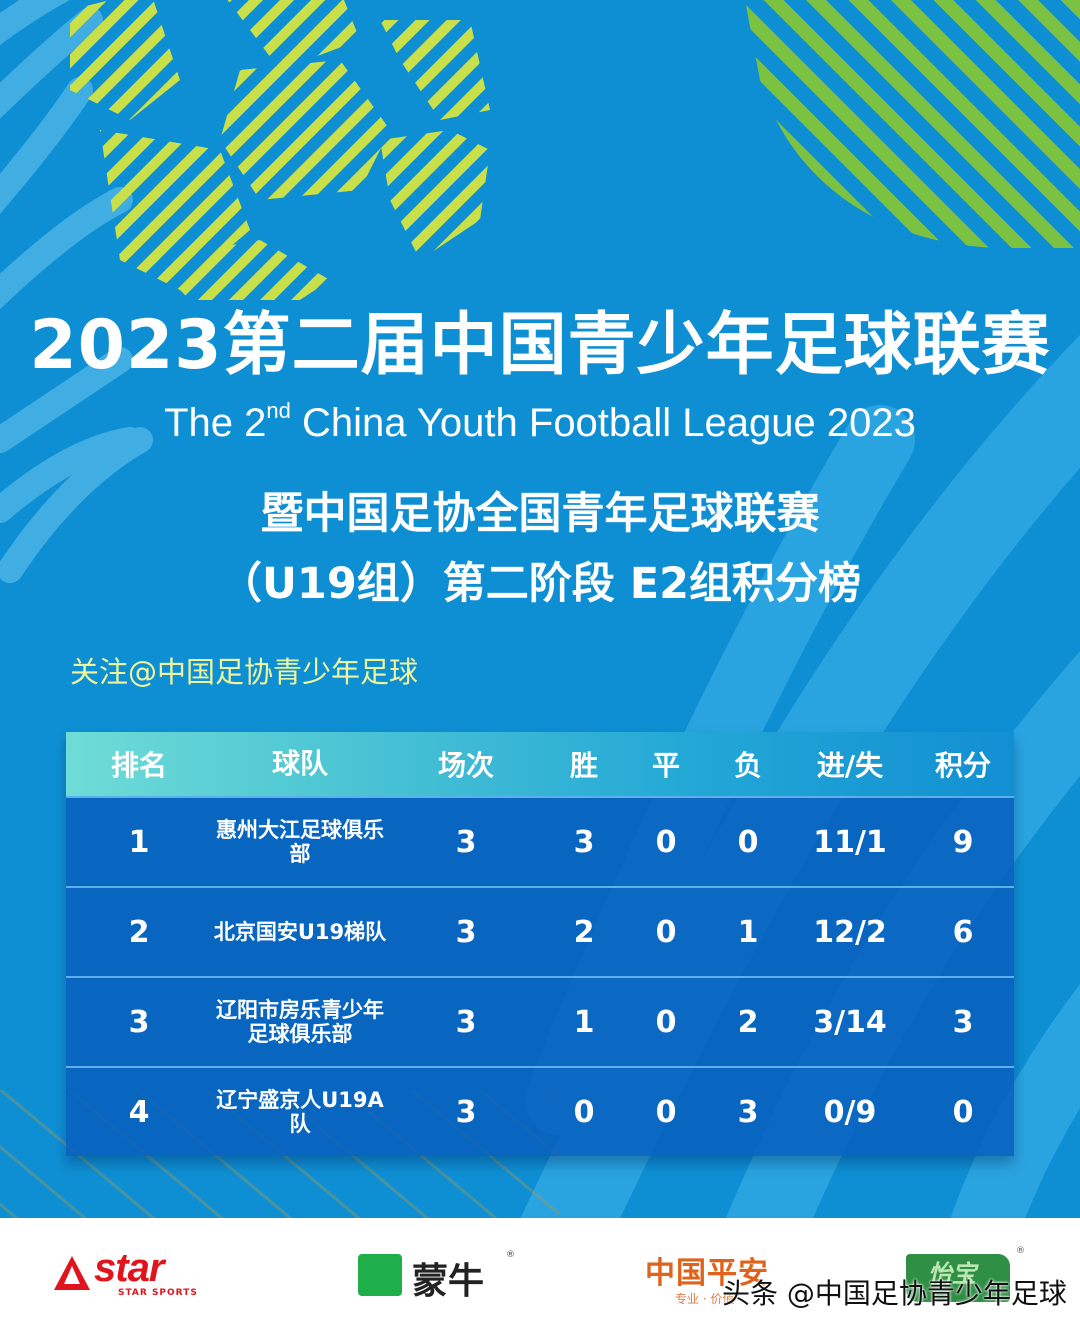  Describe the element at coordinates (139, 1022) in the screenshot. I see `rank-cell: 3` at that location.